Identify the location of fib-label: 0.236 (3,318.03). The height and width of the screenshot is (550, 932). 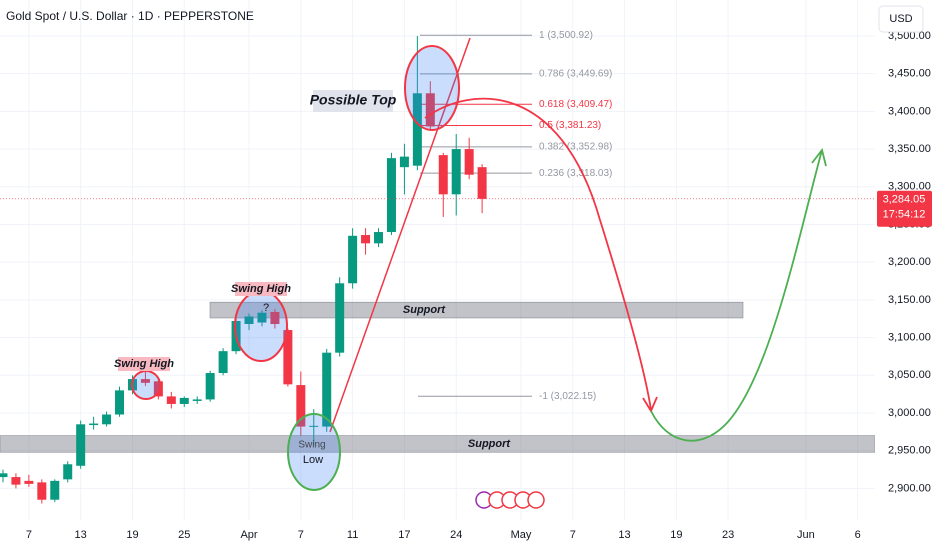
(575, 173).